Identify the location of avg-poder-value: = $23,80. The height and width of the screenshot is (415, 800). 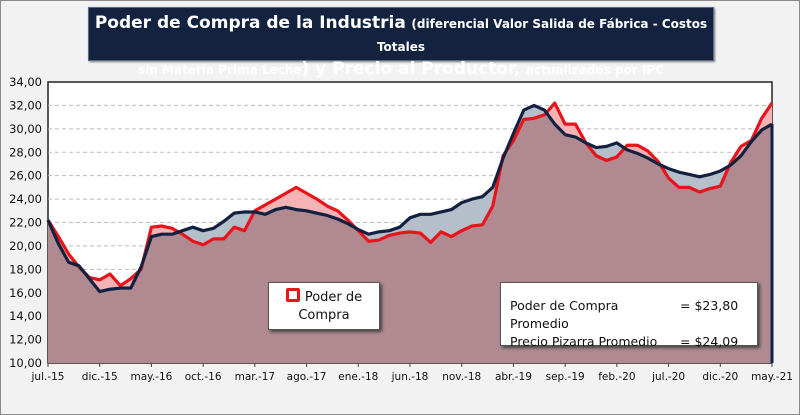
(709, 305).